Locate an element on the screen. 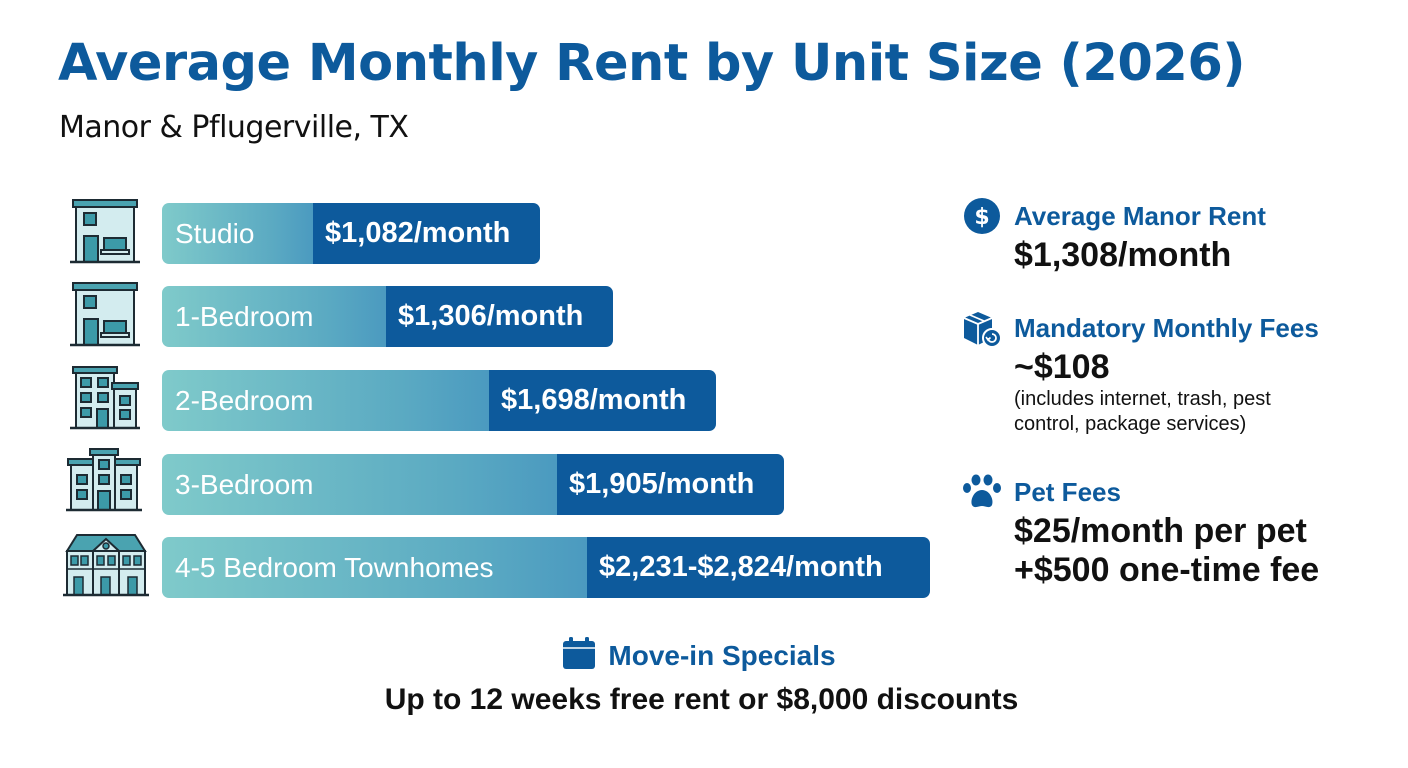 The image size is (1408, 768). page-subtitle: Manor & Pflugerville, TX is located at coordinates (234, 127).